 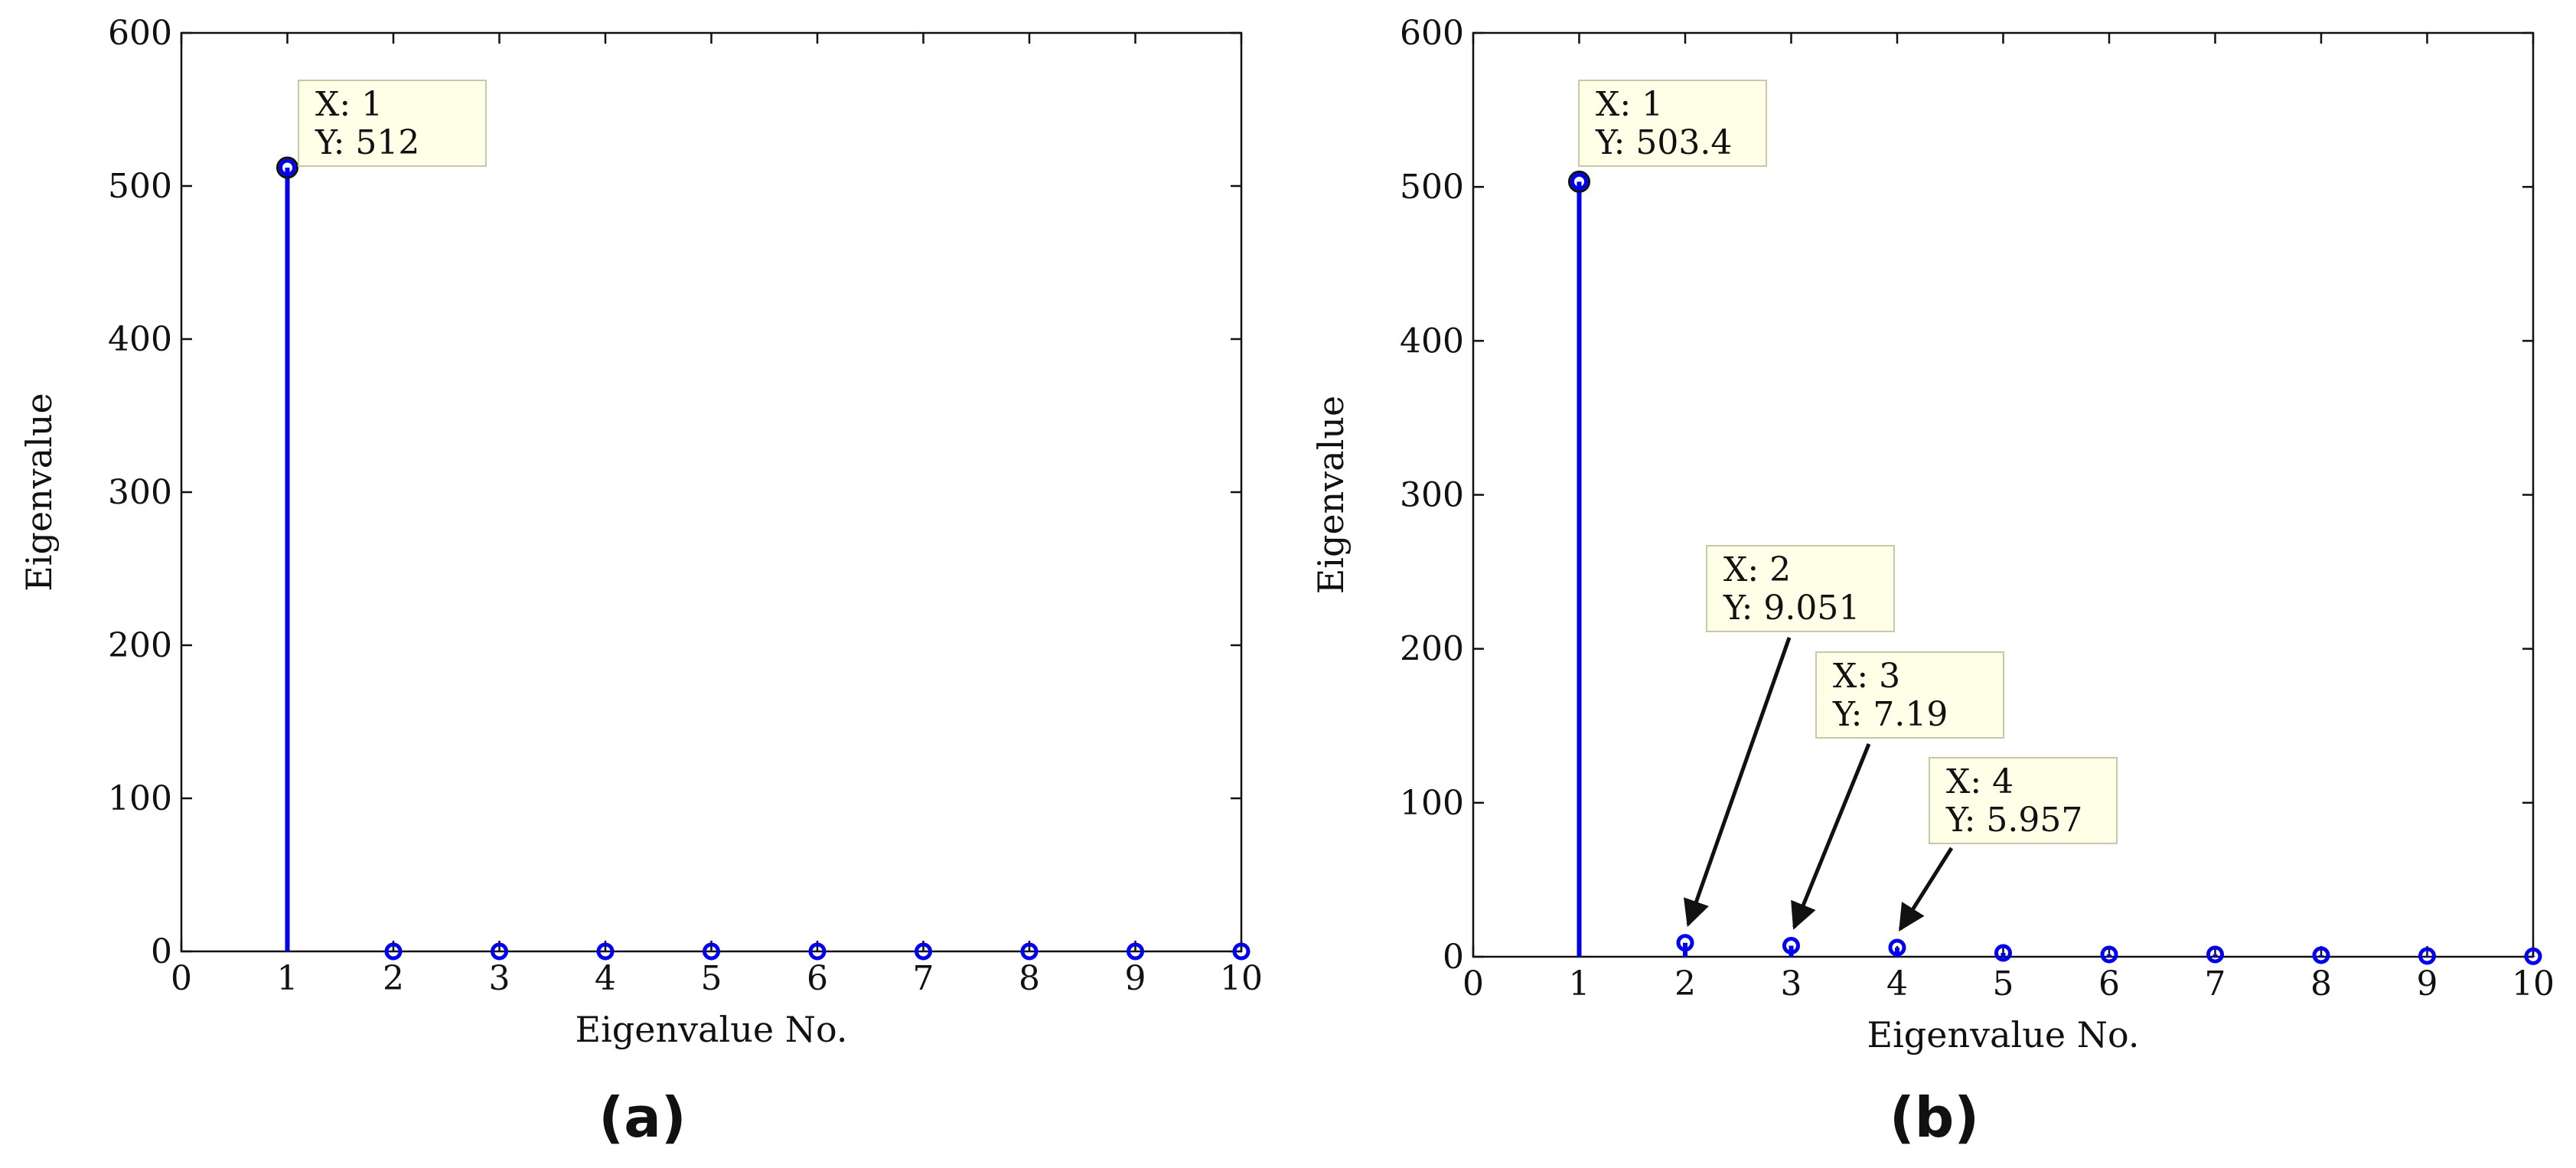 What do you see at coordinates (1934, 1117) in the screenshot?
I see `panel-label: (b)` at bounding box center [1934, 1117].